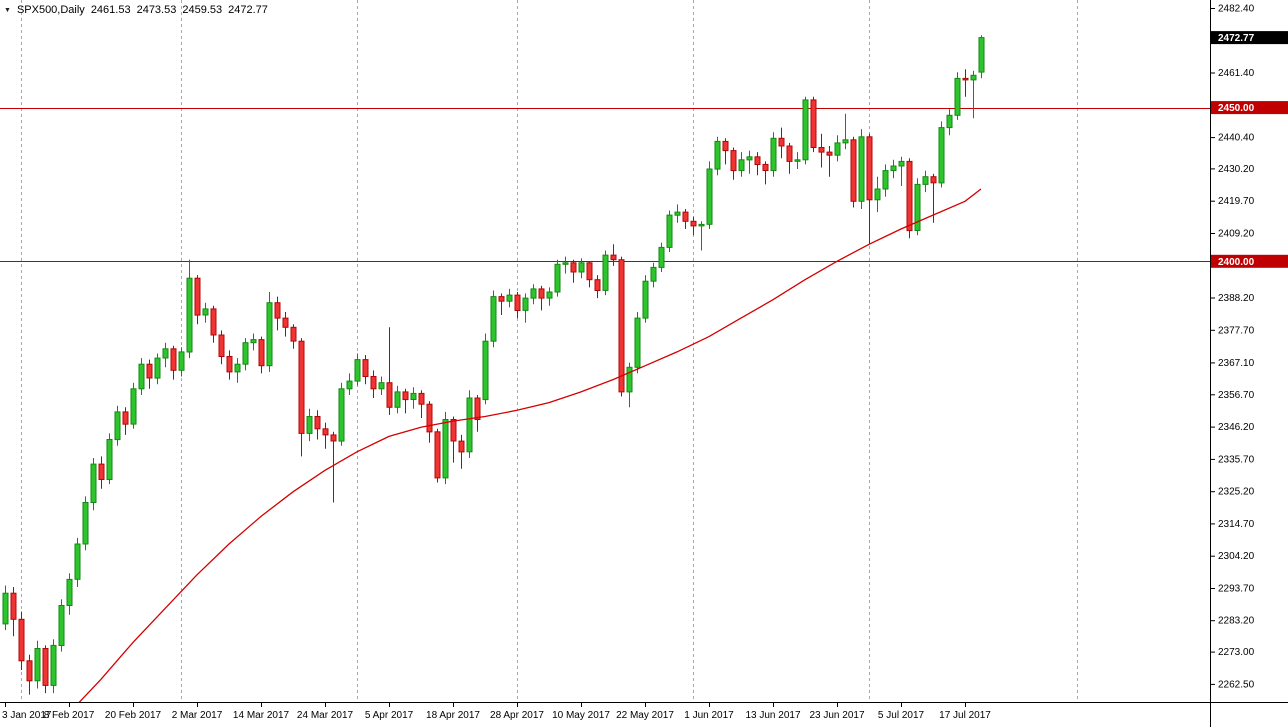  Describe the element at coordinates (1249, 261) in the screenshot. I see `level-price-badge: 2400.00` at that location.